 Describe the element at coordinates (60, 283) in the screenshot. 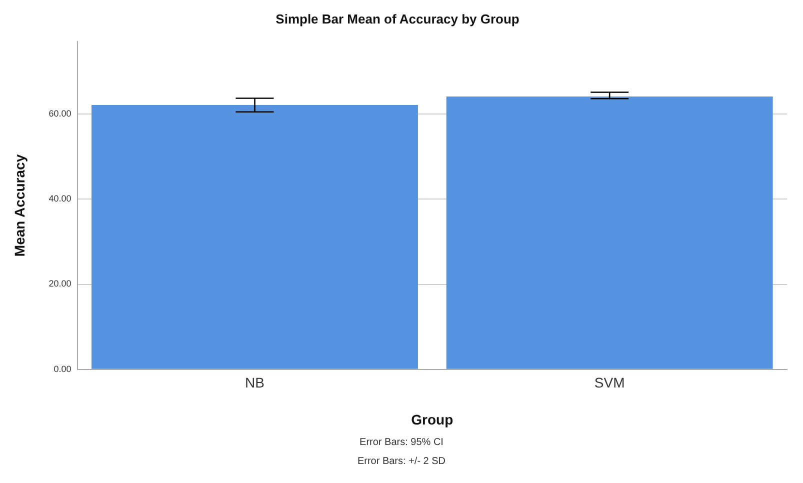

I see `y-tick-label: 20.00` at that location.